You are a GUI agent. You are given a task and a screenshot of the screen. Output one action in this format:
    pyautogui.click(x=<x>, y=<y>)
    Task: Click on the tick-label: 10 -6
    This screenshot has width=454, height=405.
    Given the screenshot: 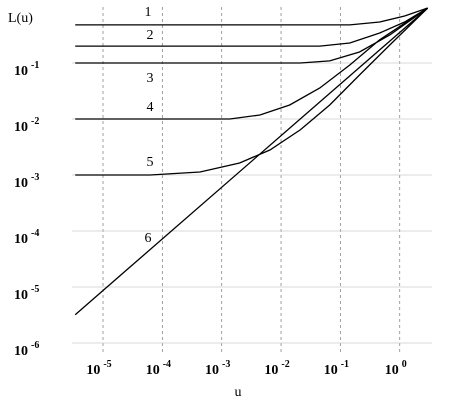 What is the action you would take?
    pyautogui.click(x=26, y=349)
    